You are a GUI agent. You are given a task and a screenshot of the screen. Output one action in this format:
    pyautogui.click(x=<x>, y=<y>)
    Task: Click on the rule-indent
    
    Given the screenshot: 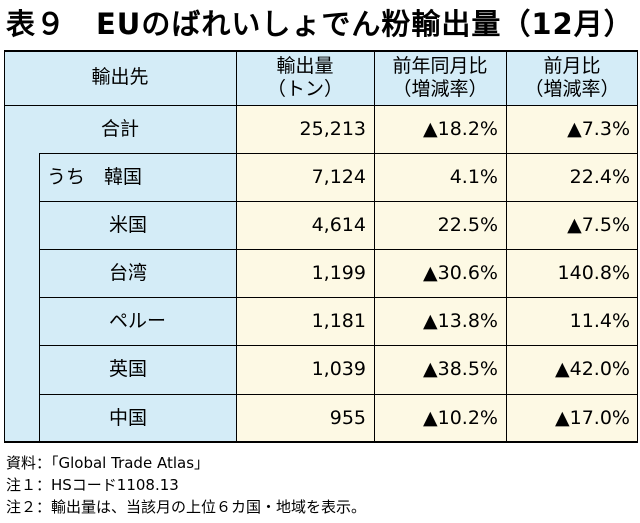 What is the action you would take?
    pyautogui.click(x=39, y=298)
    